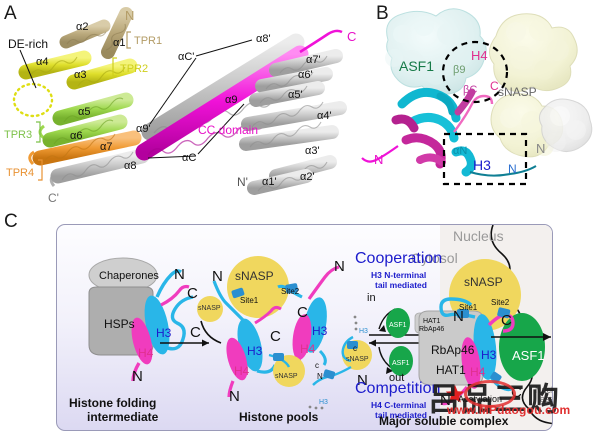 Image resolution: width=600 pixels, height=441 pixels. What do you see at coordinates (398, 325) in the screenshot?
I see `panel-c-label-asf1-in: ASF1` at bounding box center [398, 325].